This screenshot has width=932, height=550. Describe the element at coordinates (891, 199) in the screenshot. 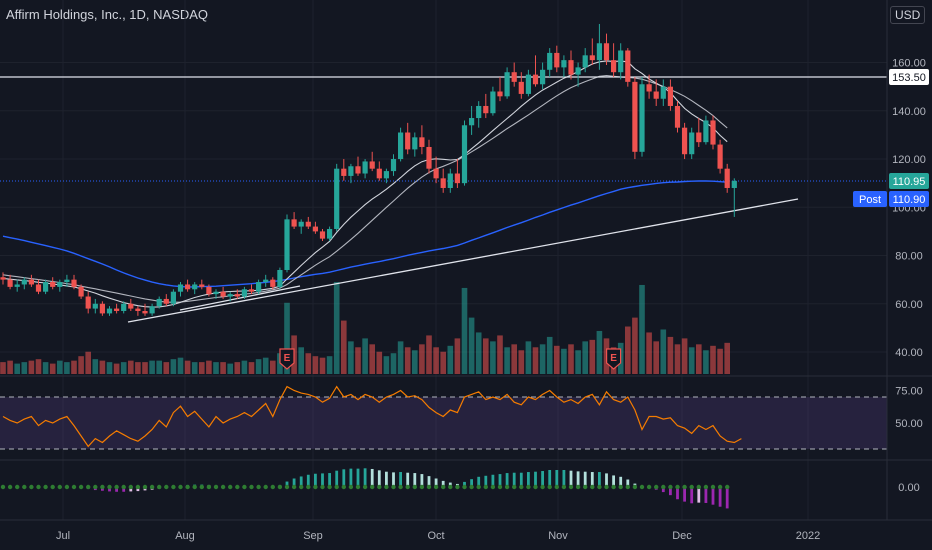

I see `post-market-tag: Post 110.90` at that location.